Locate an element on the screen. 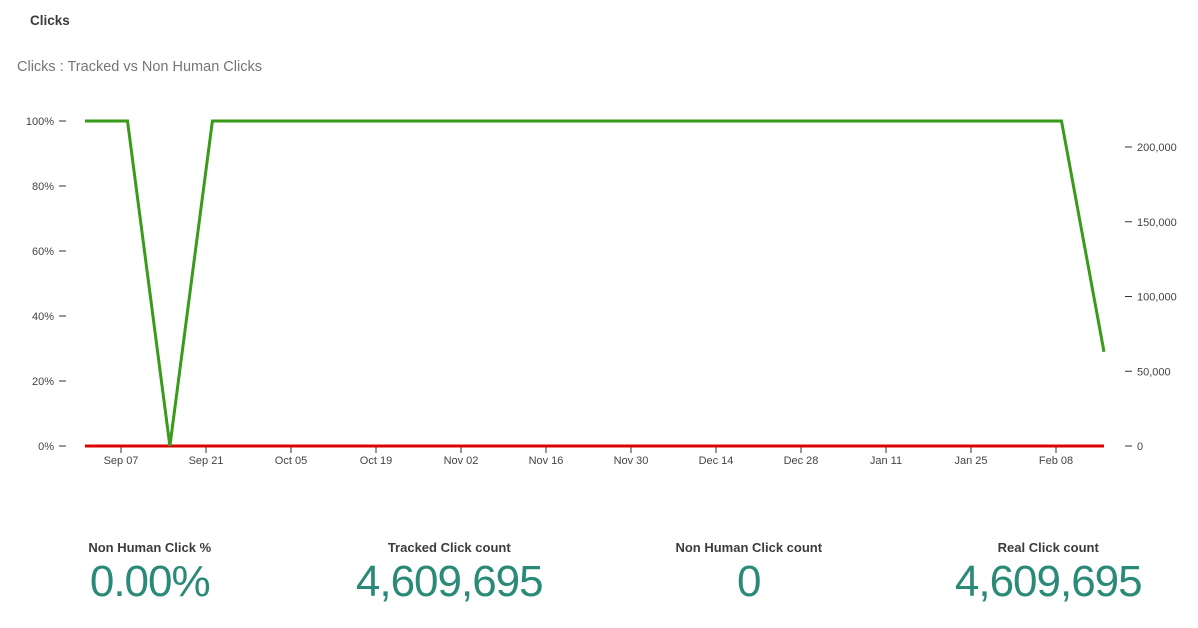 This screenshot has height=628, width=1198. x-axis-tick-label: Nov 16 is located at coordinates (546, 461).